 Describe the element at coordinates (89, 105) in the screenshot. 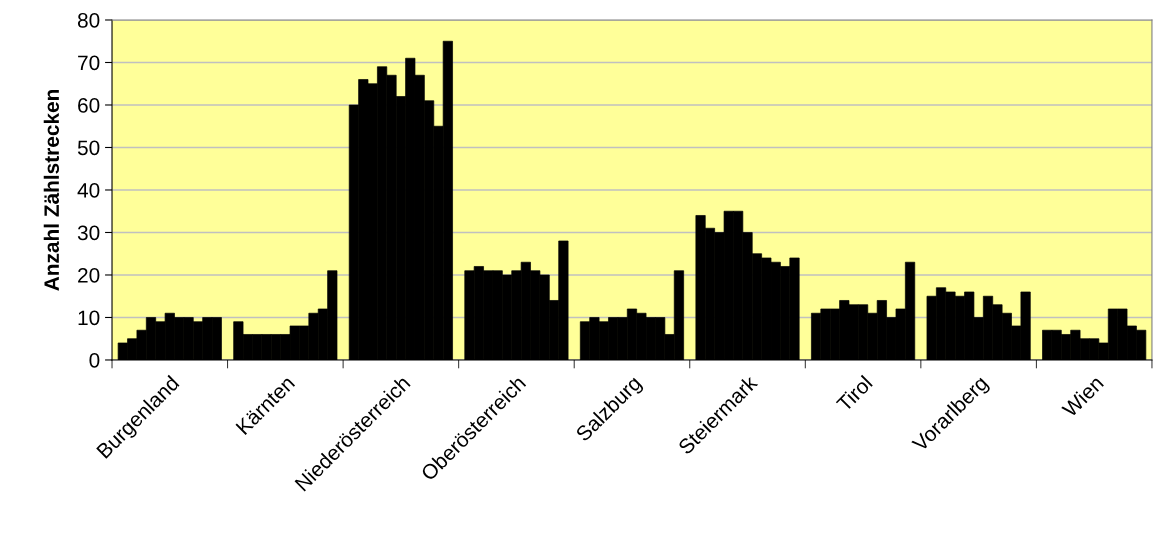

I see `y-tick-label: 60` at that location.